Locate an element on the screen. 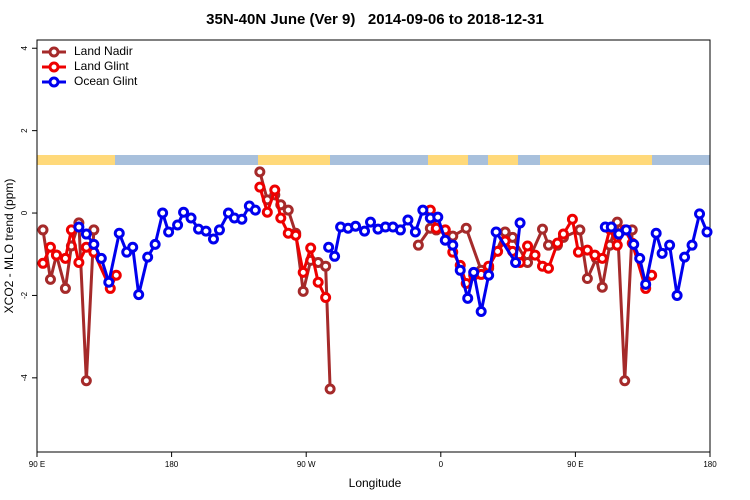 The width and height of the screenshot is (750, 500). y-tick-label: 0 is located at coordinates (24, 212).